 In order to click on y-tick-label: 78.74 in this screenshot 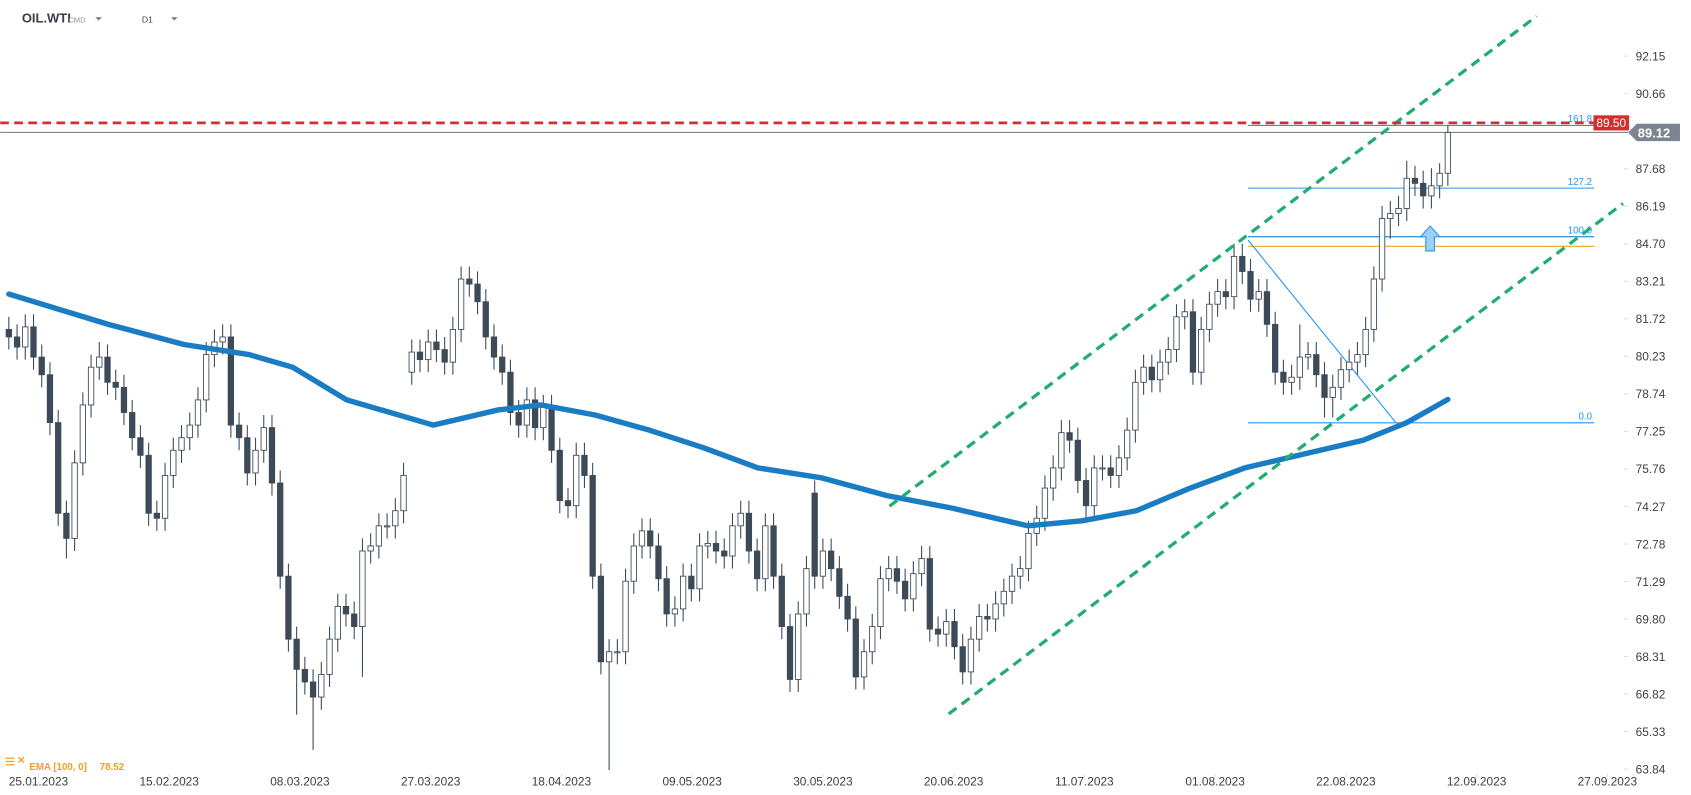, I will do `click(1651, 394)`.